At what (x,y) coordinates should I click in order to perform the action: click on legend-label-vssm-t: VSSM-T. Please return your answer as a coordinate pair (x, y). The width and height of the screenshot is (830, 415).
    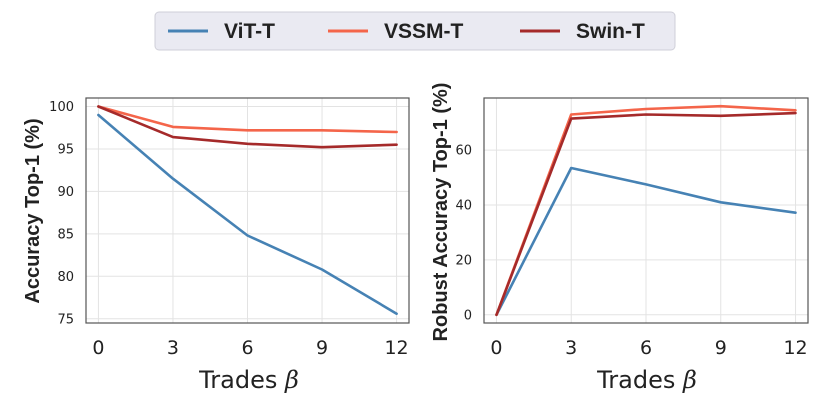
    Looking at the image, I should click on (424, 31).